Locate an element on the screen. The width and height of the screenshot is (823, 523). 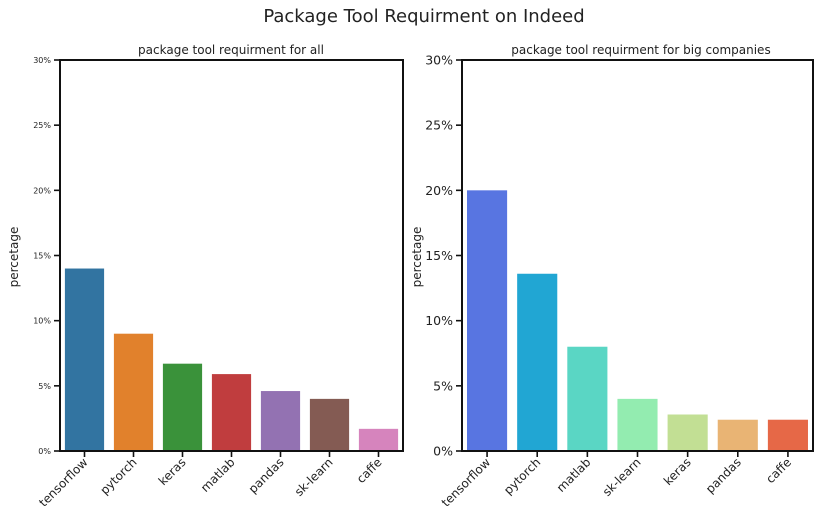
chart-right-bar-pandas is located at coordinates (737, 435).